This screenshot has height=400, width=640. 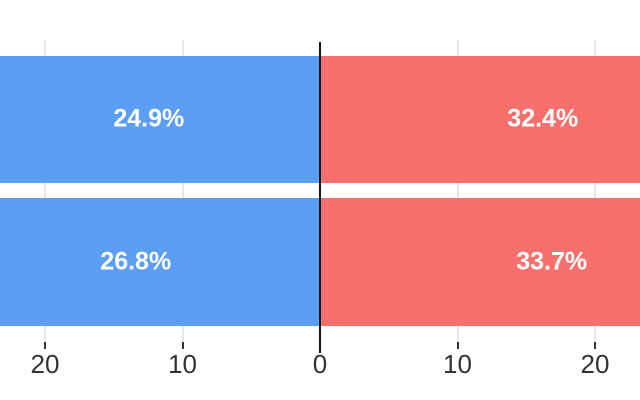 What do you see at coordinates (543, 118) in the screenshot?
I see `bar-value-label: 32.4%` at bounding box center [543, 118].